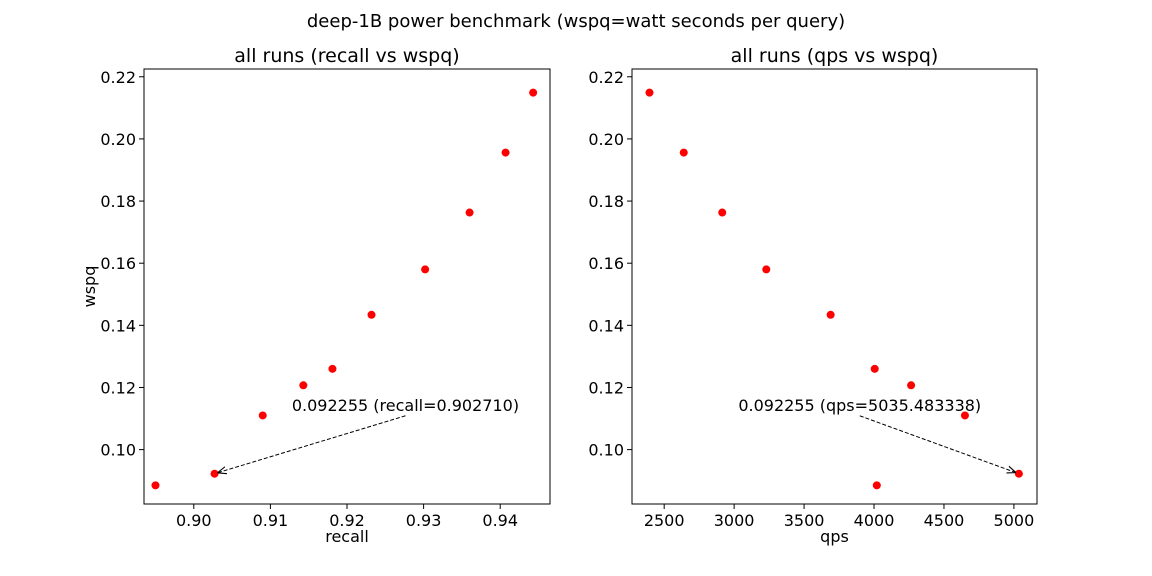 The height and width of the screenshot is (576, 1152). What do you see at coordinates (834, 536) in the screenshot?
I see `x-axis-label: qps` at bounding box center [834, 536].